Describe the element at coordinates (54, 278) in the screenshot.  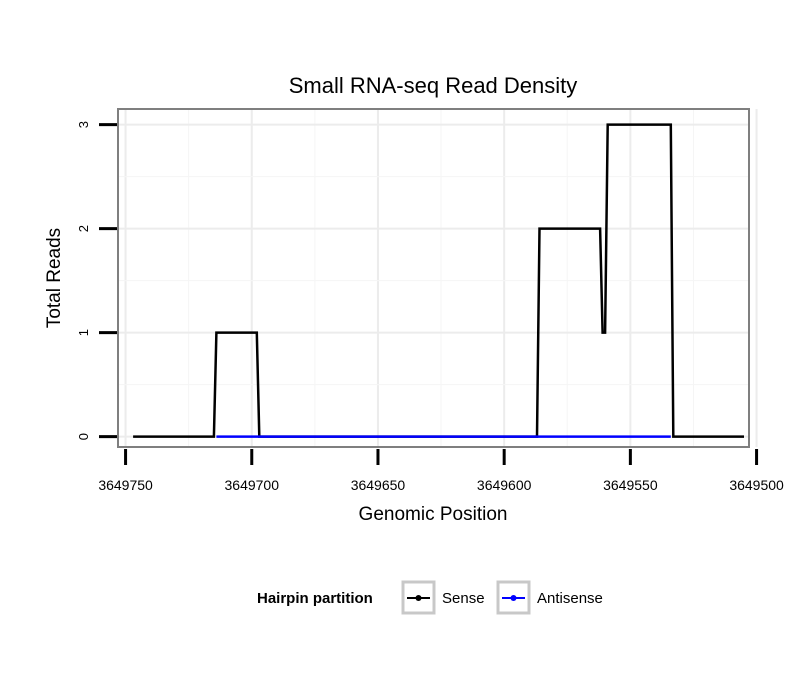
I see `y-axis-label: Total Reads` at that location.